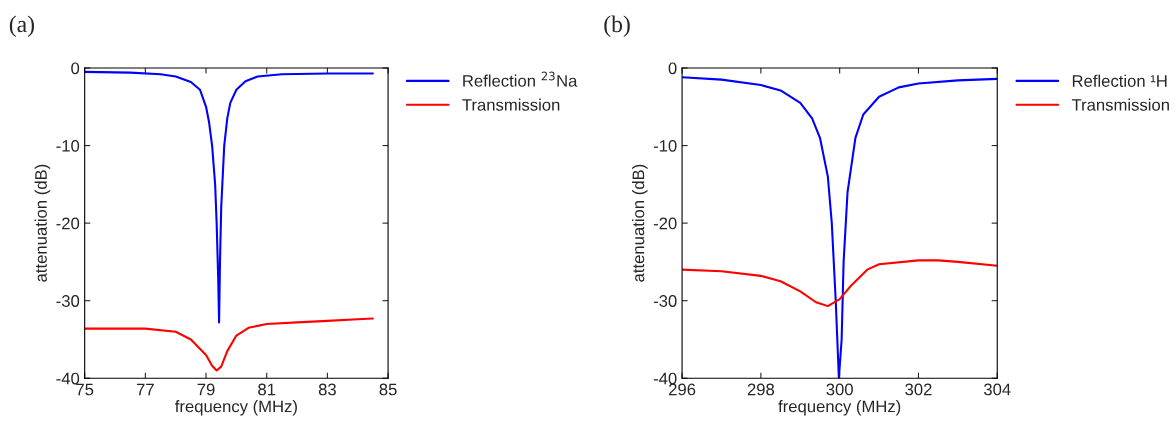 The height and width of the screenshot is (425, 1176). What do you see at coordinates (145, 389) in the screenshot?
I see `x-tick-label: 77` at bounding box center [145, 389].